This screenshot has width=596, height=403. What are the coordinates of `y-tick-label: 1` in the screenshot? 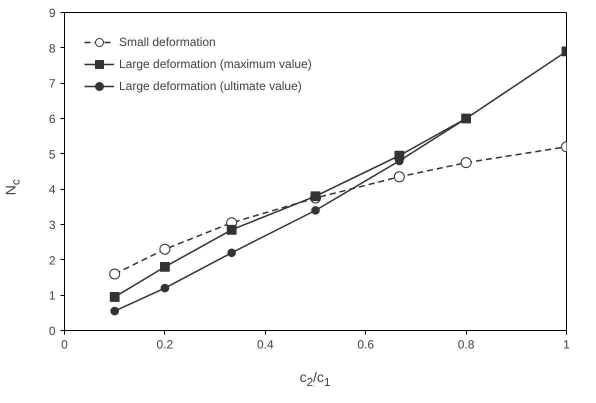 It's located at (52, 295).